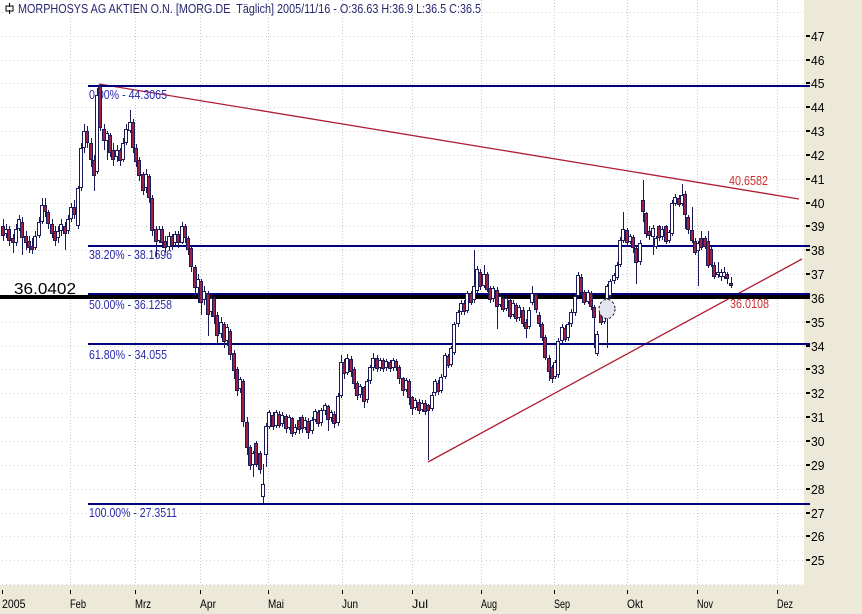  I want to click on svg-text: 36.0108, so click(749, 304).